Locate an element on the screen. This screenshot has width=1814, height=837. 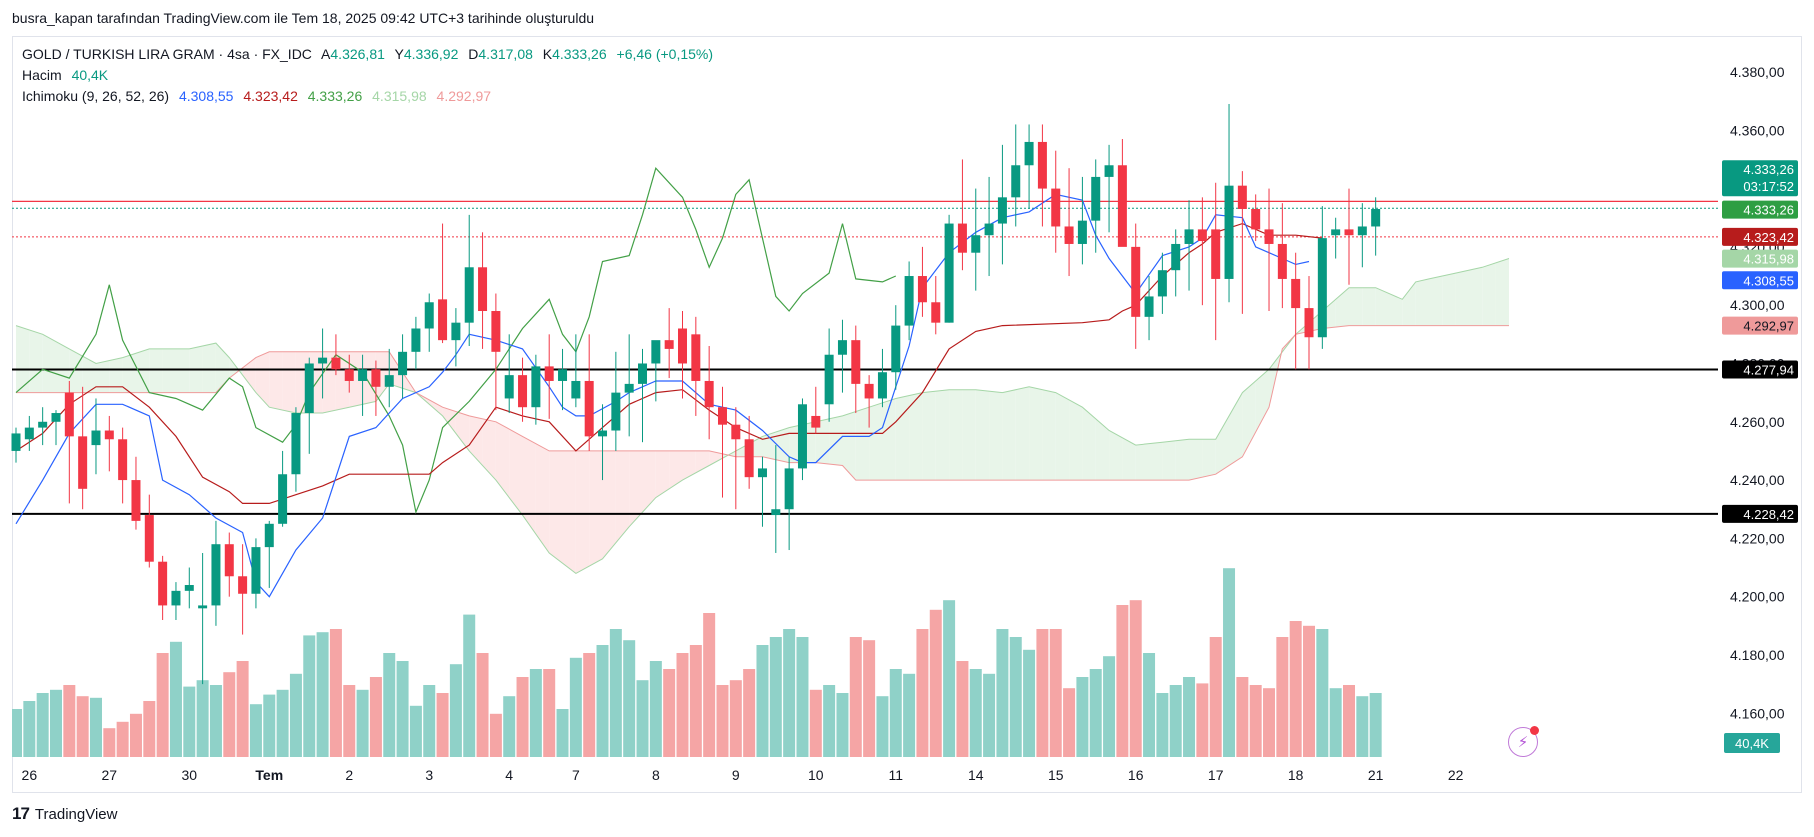
y-tick-label: 4.240,00 is located at coordinates (1757, 480).